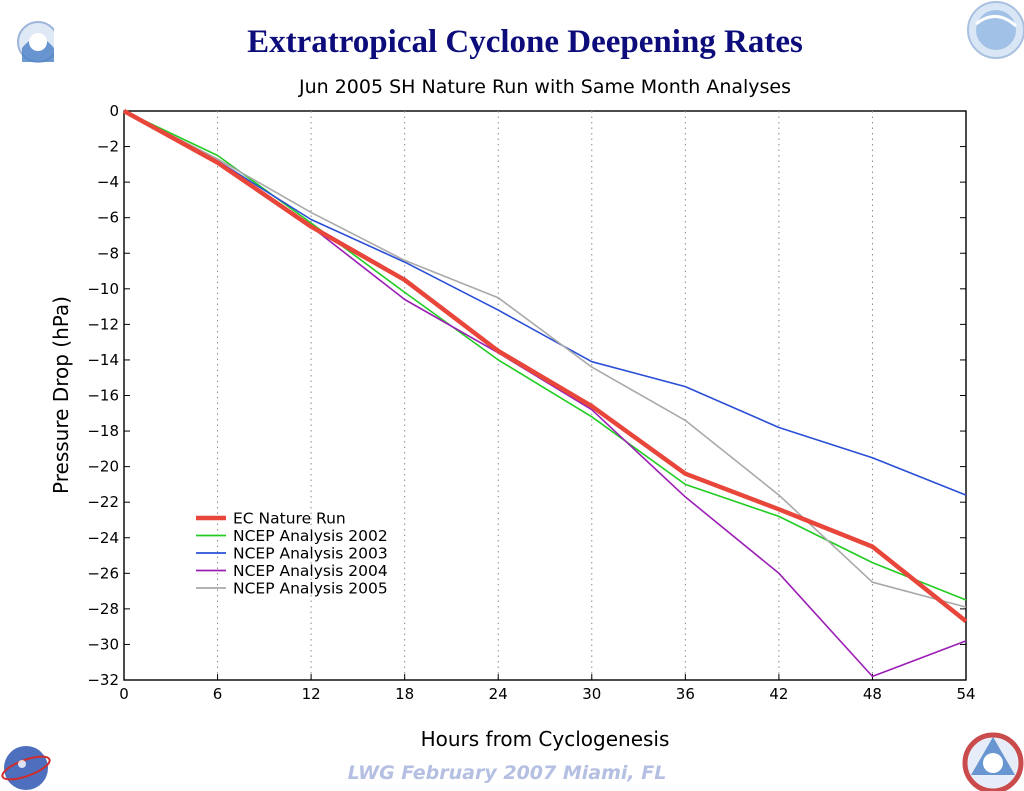  Describe the element at coordinates (103, 502) in the screenshot. I see `y-tick-label: −22` at that location.